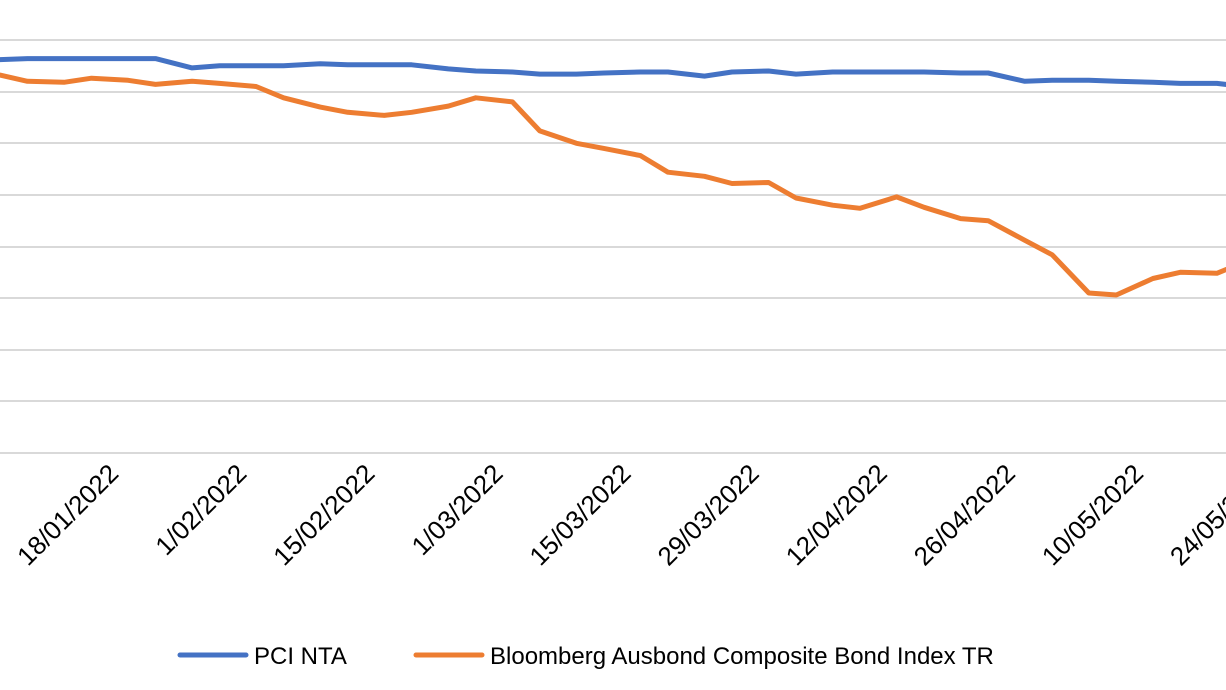 The image size is (1226, 690). Describe the element at coordinates (1195, 514) in the screenshot. I see `x-tick-label: 24/05/2022` at that location.